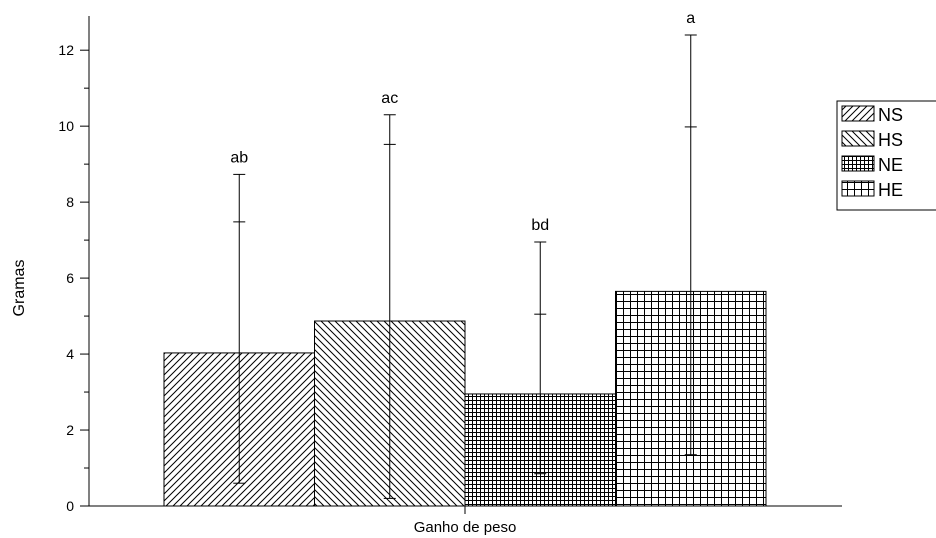 The image size is (936, 538). I want to click on legend-swatch-ns, so click(858, 113).